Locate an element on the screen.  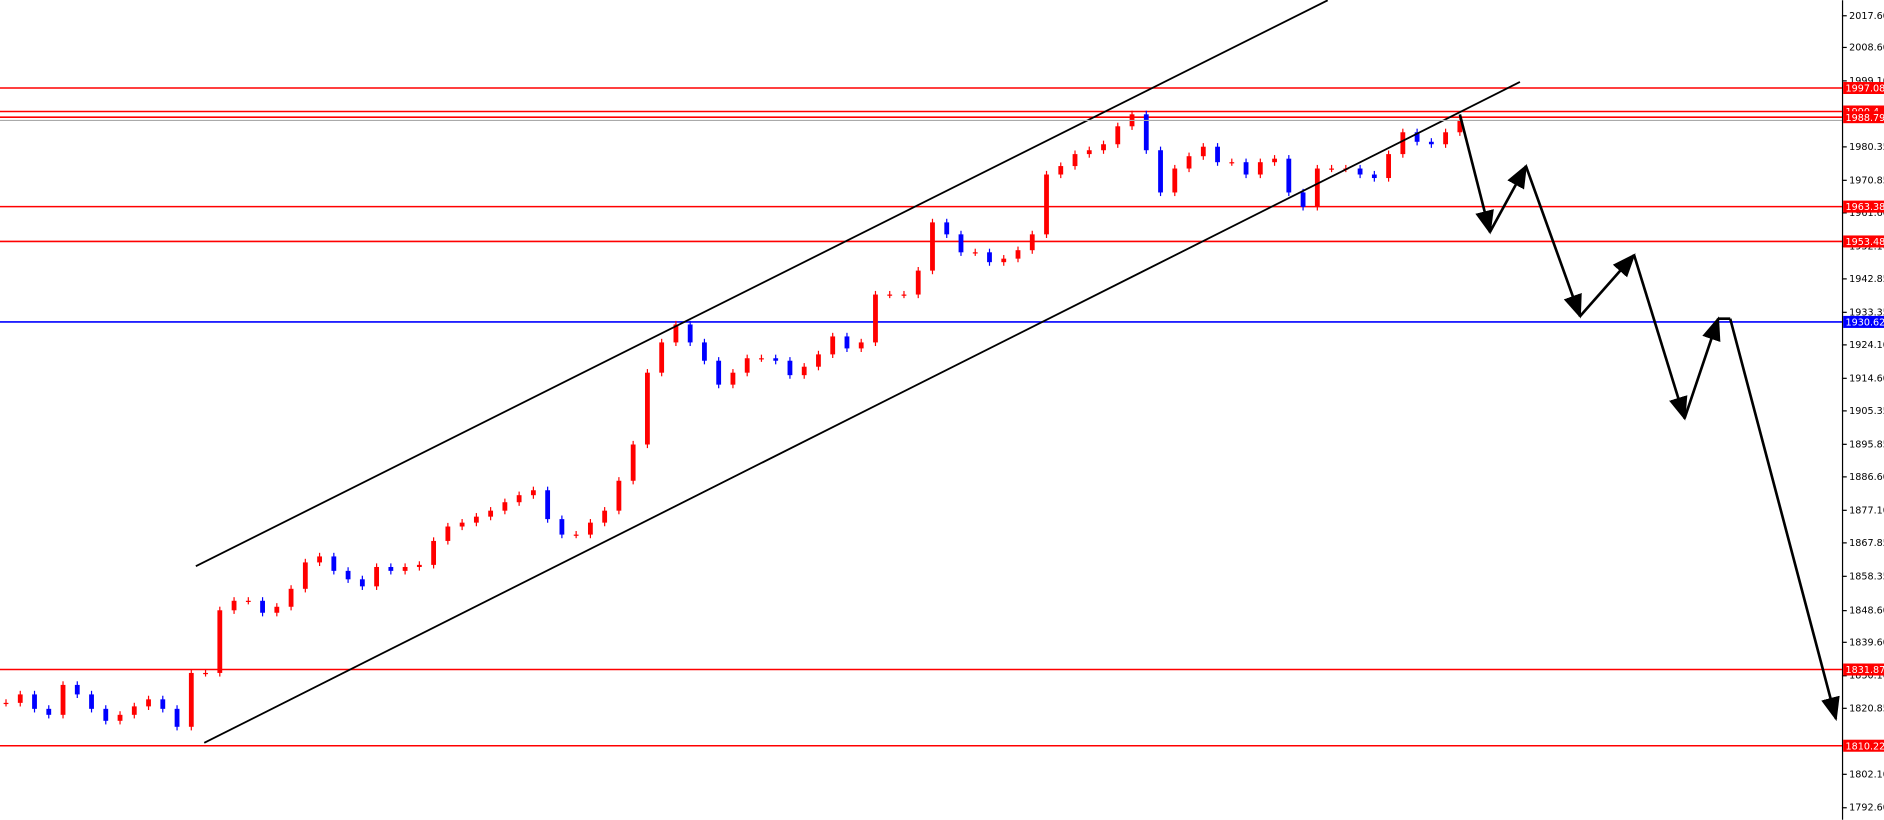
level-label: 1831.87 is located at coordinates (1865, 670).